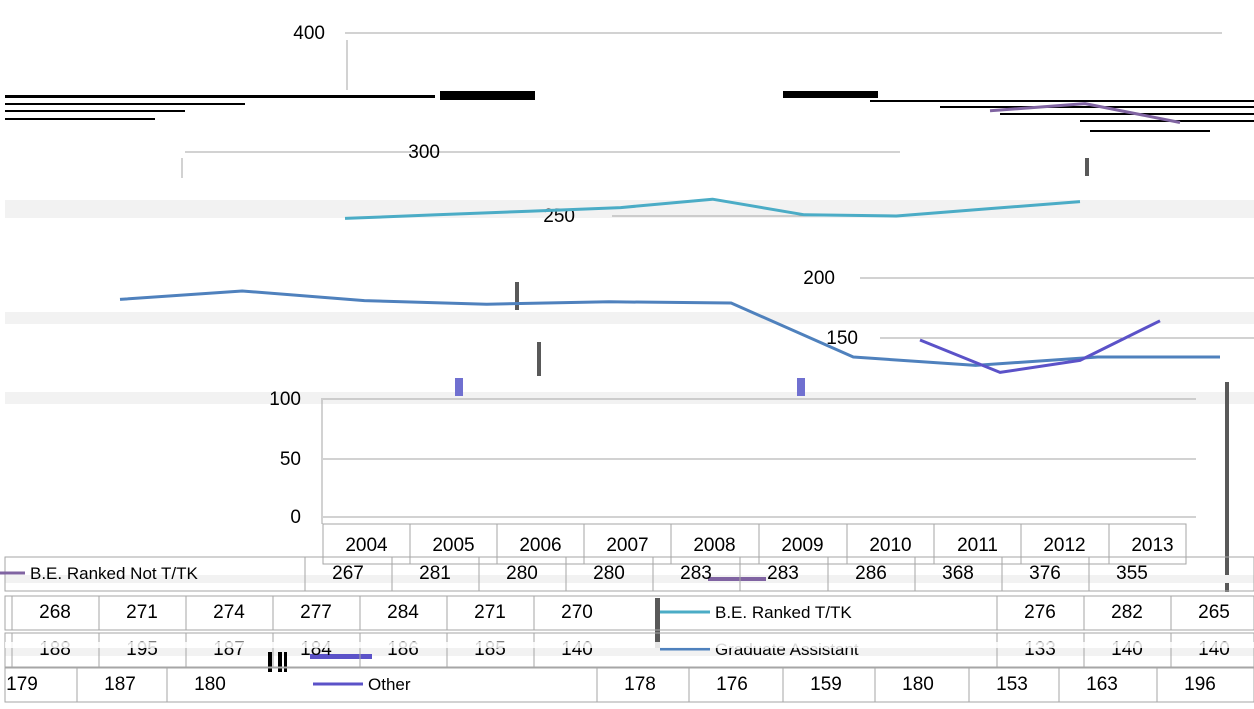 The image size is (1254, 709). Describe the element at coordinates (1152, 545) in the screenshot. I see `x-category-label: 2013` at that location.